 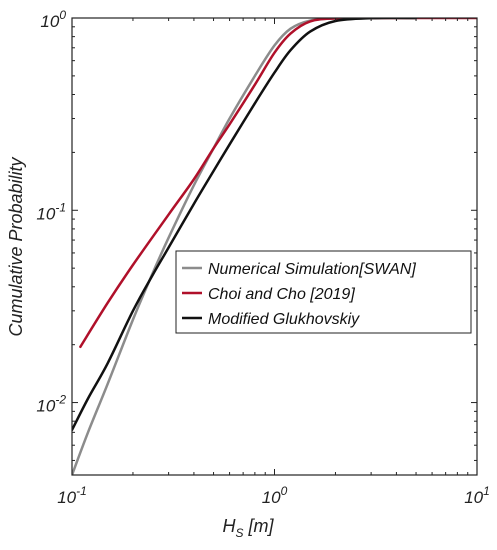 I want to click on x-tick-exponent: -1, so click(x=81, y=491).